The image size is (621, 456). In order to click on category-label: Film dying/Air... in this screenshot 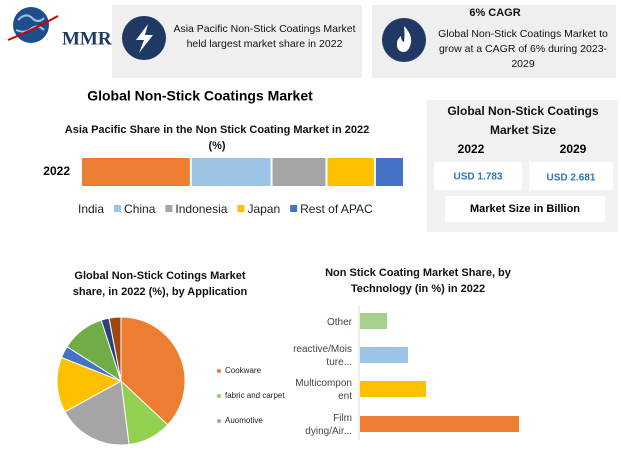, I will do `click(328, 425)`.